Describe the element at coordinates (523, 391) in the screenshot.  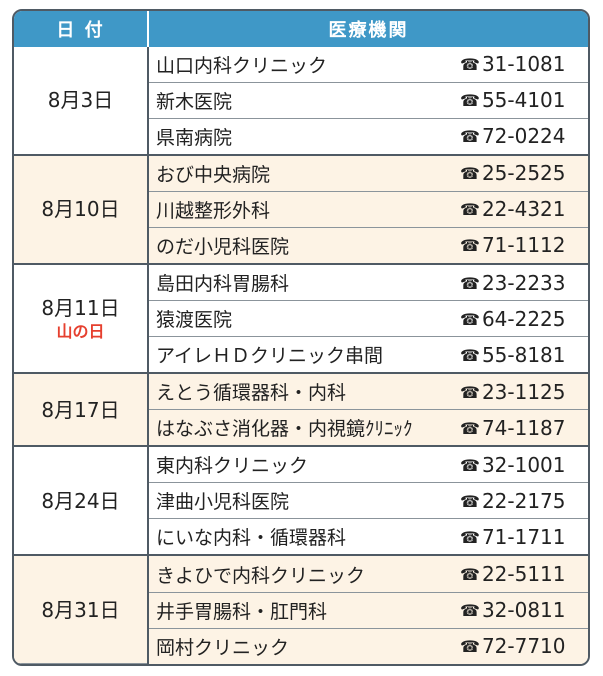
I see `phone-number: 23-1125` at that location.